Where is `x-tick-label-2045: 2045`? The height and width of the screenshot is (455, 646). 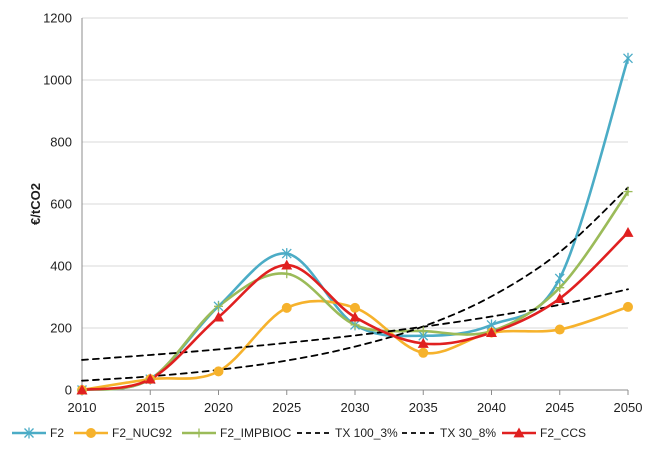
x-tick-label-2045: 2045 is located at coordinates (559, 407).